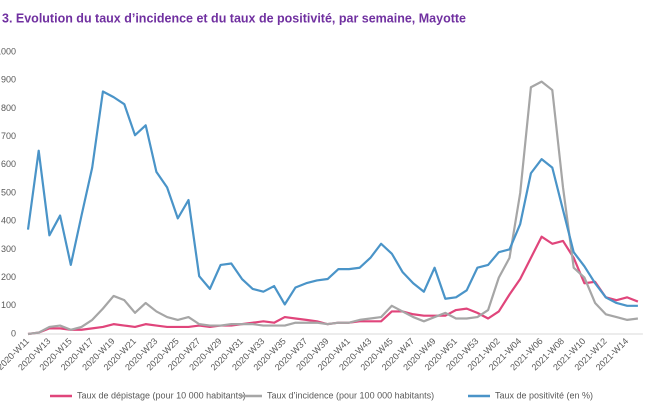 This screenshot has width=648, height=407. Describe the element at coordinates (8, 192) in the screenshot. I see `y-tick-label: 500` at that location.